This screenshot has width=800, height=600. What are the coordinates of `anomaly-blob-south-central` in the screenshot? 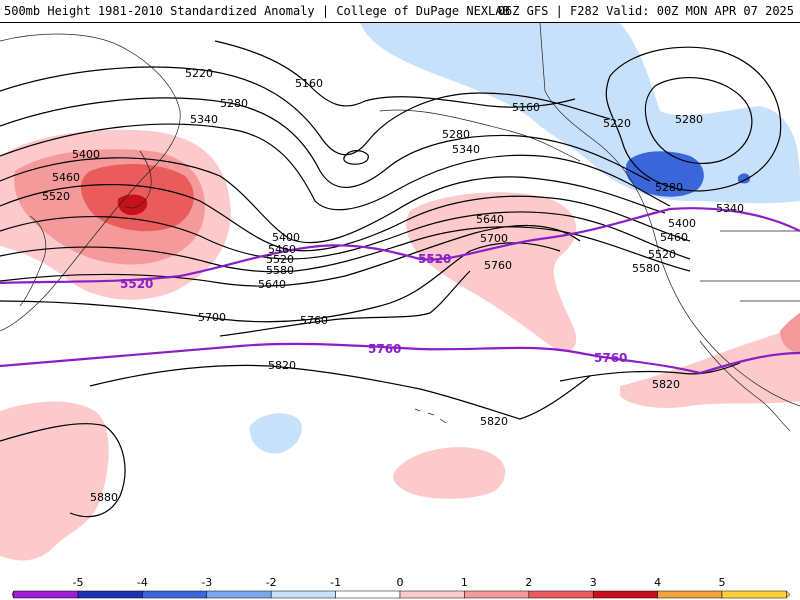 It's located at (449, 473).